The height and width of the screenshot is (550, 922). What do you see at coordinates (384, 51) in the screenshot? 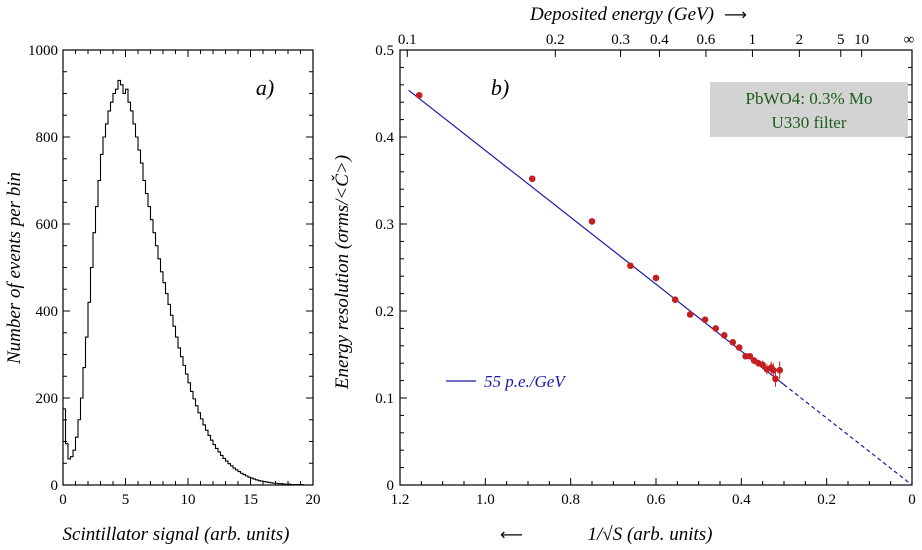
I see `y-tick-label: 0.5` at bounding box center [384, 51].